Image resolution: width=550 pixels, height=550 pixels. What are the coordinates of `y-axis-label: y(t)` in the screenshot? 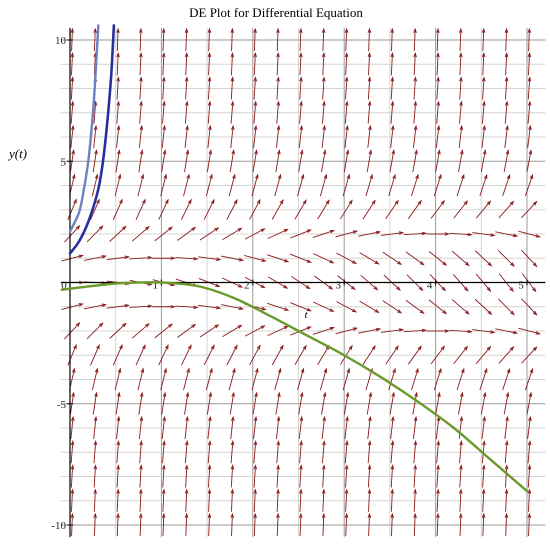 It's located at (17, 153).